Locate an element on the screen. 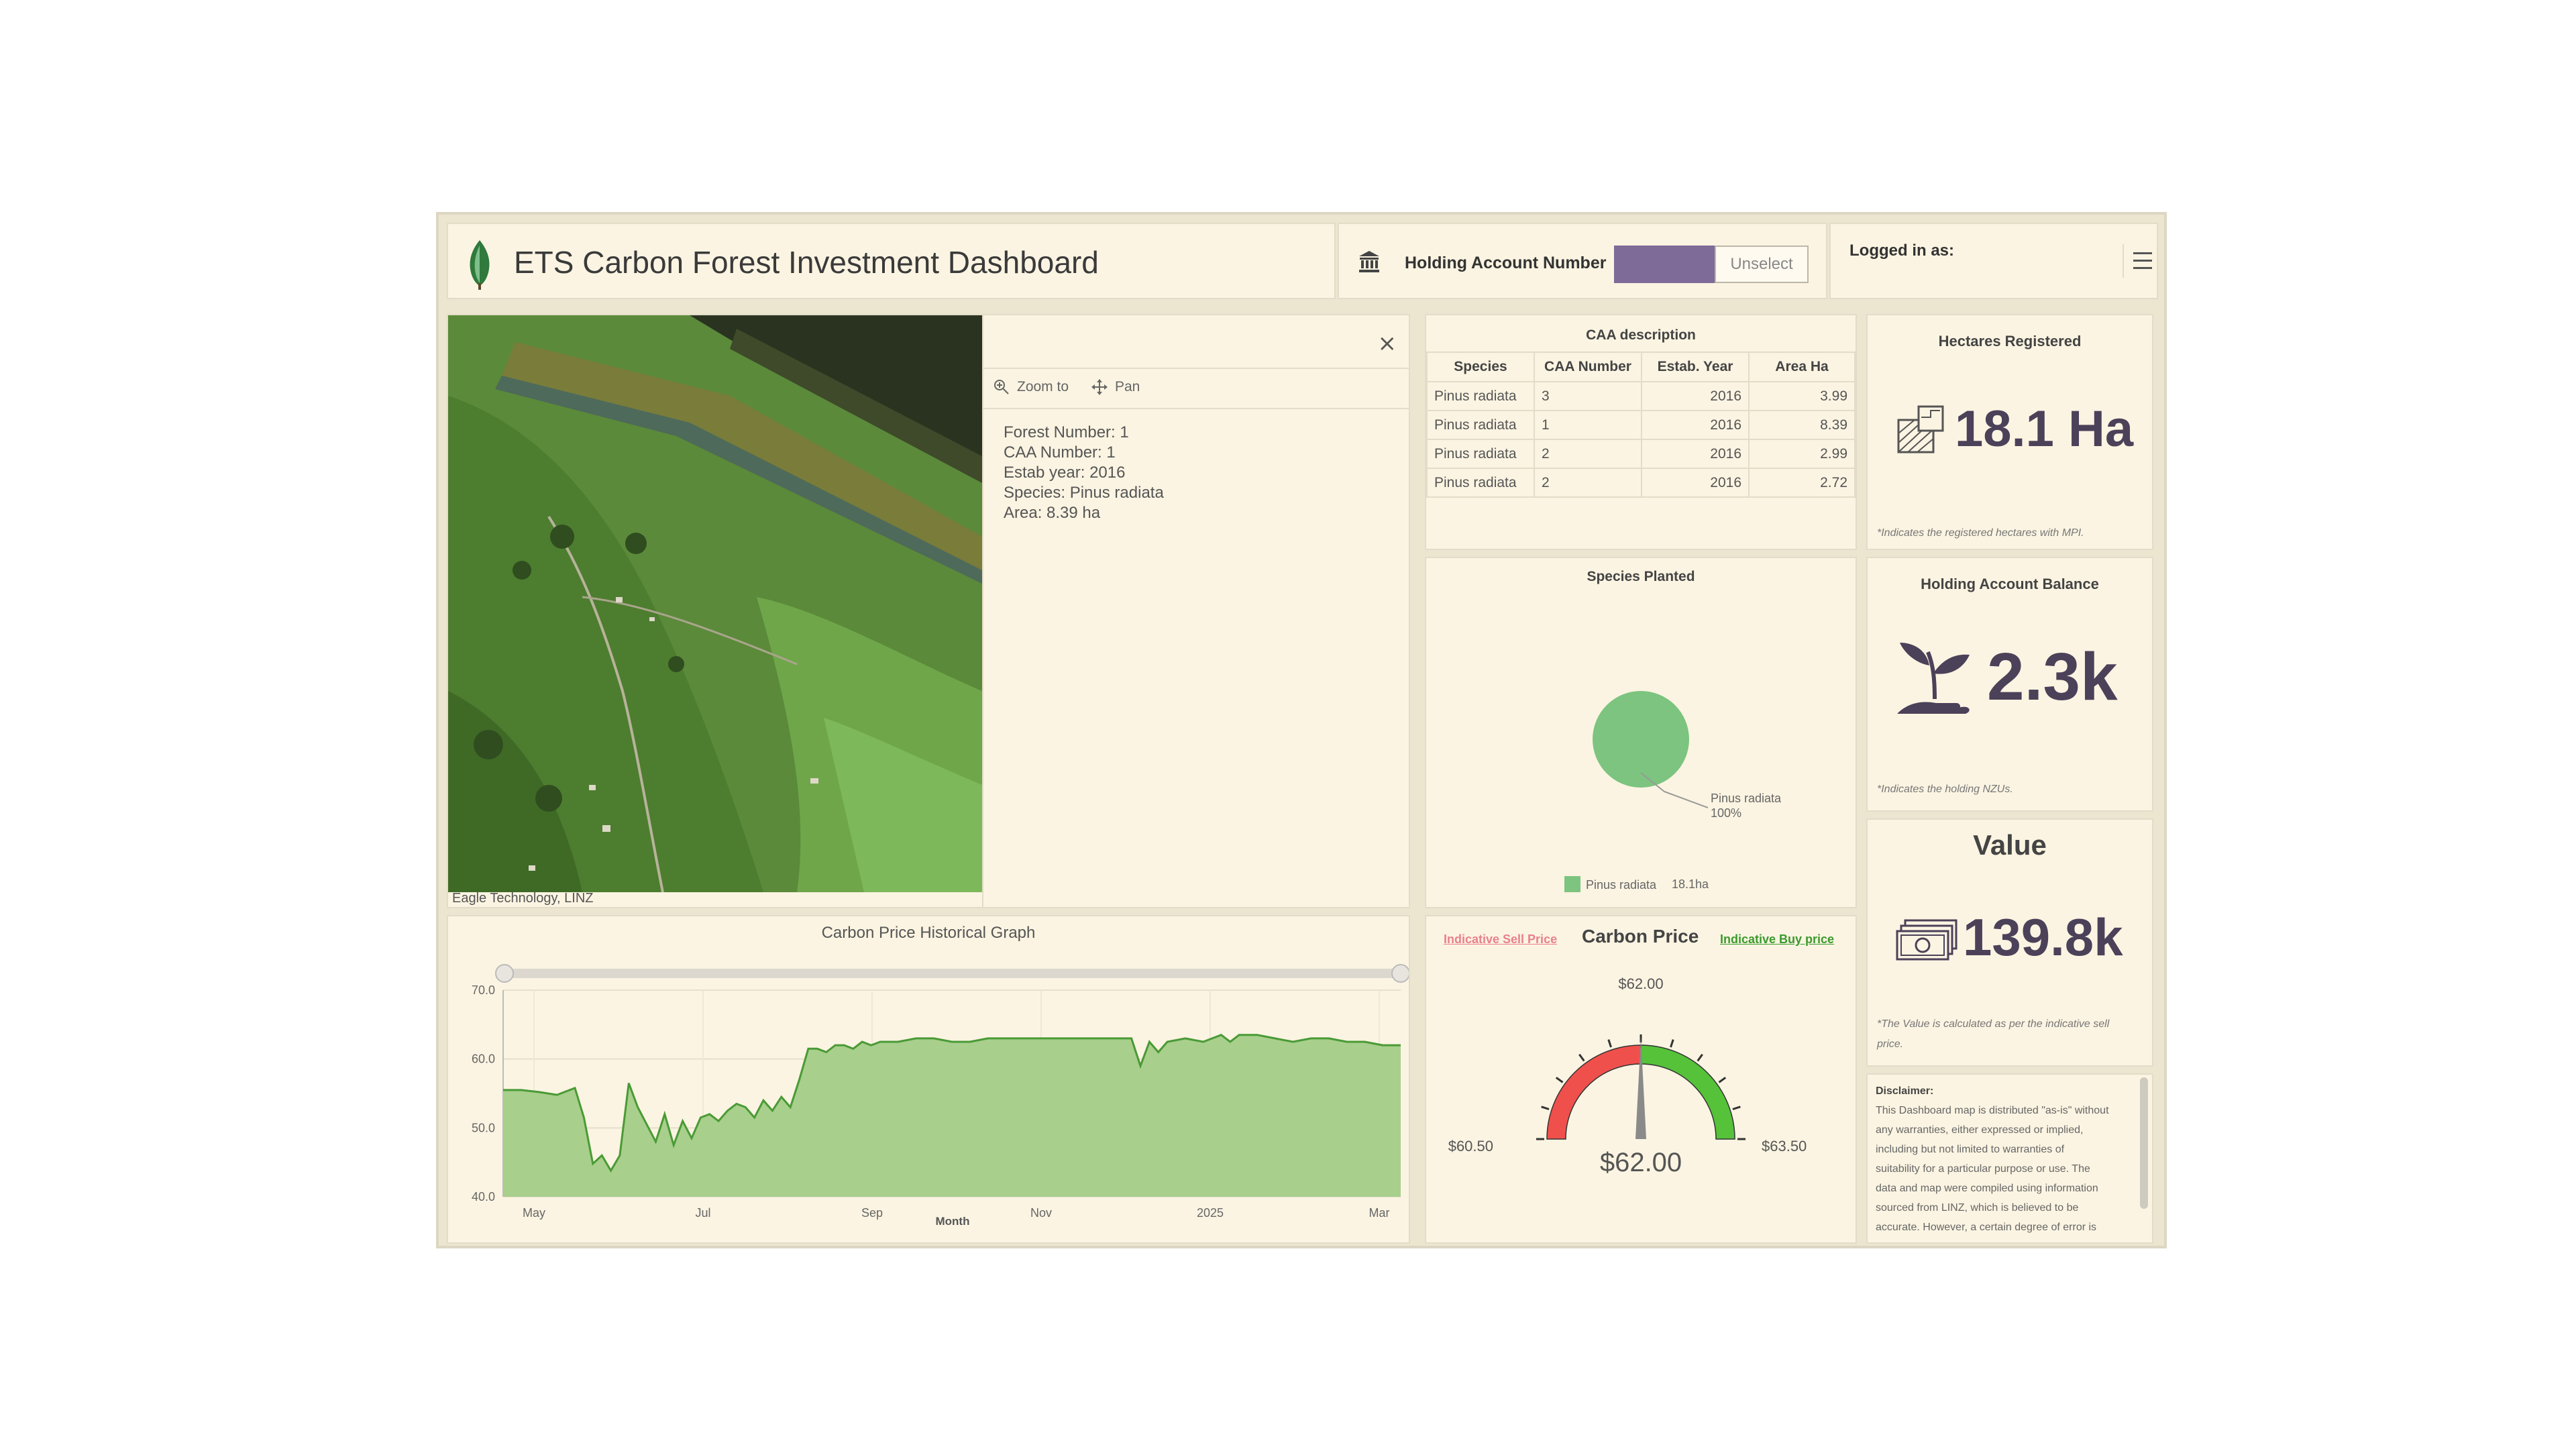 This screenshot has width=2576, height=1449. account-label: Holding Account Number is located at coordinates (1506, 263).